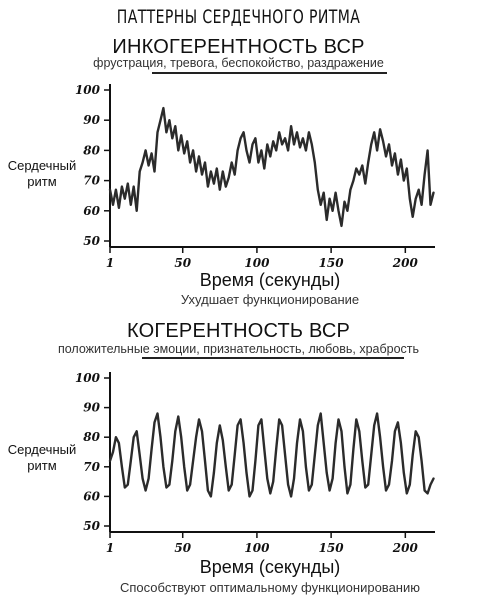 This screenshot has height=600, width=477. What do you see at coordinates (42, 165) in the screenshot?
I see `chart1-ylabel-line1: Сердечный` at bounding box center [42, 165].